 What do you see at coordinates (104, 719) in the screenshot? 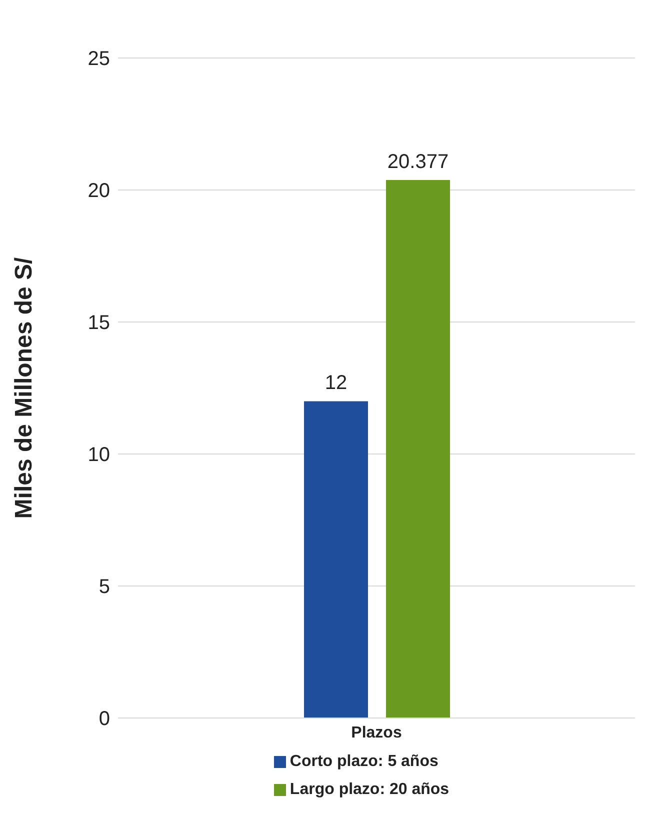
I see `y-tick-label: 0` at bounding box center [104, 719].